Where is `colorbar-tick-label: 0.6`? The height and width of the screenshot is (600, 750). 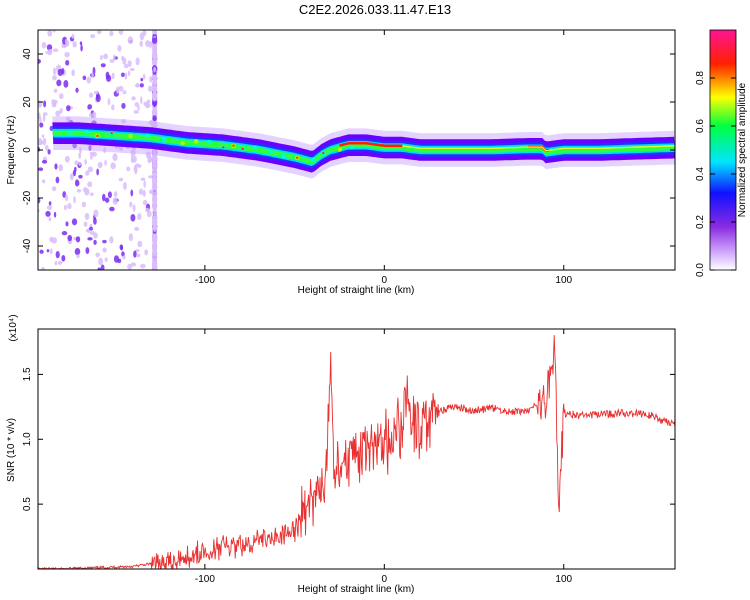 colorbar-tick-label: 0.6 is located at coordinates (700, 126).